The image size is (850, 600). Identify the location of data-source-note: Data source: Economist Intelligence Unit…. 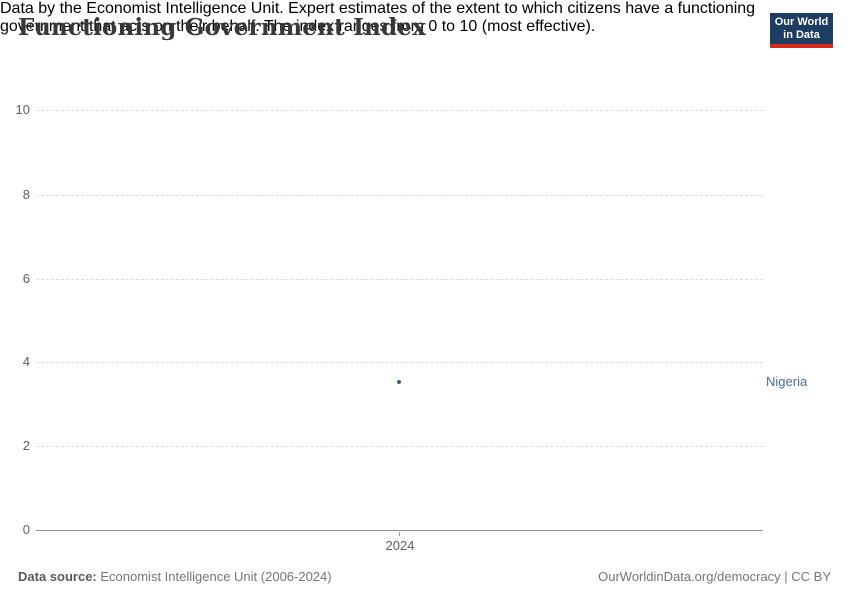
(175, 576).